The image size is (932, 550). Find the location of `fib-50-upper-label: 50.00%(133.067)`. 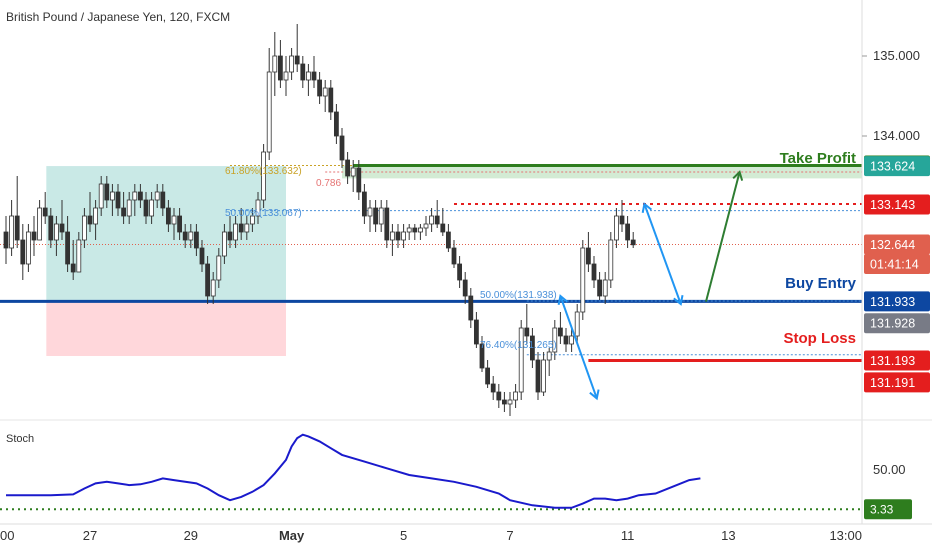

fib-50-upper-label: 50.00%(133.067) is located at coordinates (263, 213).